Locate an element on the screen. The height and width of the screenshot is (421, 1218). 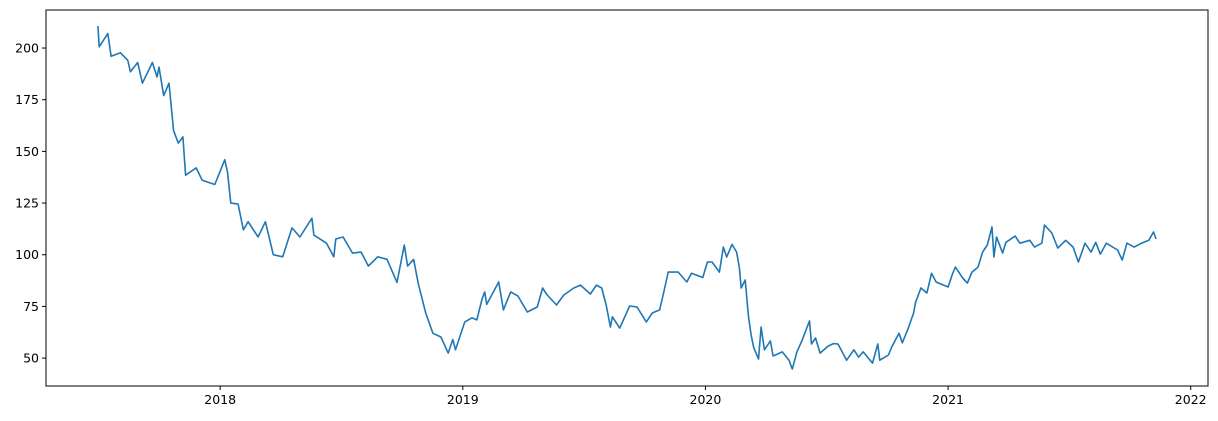
y-tick-label: 125 is located at coordinates (27, 203).